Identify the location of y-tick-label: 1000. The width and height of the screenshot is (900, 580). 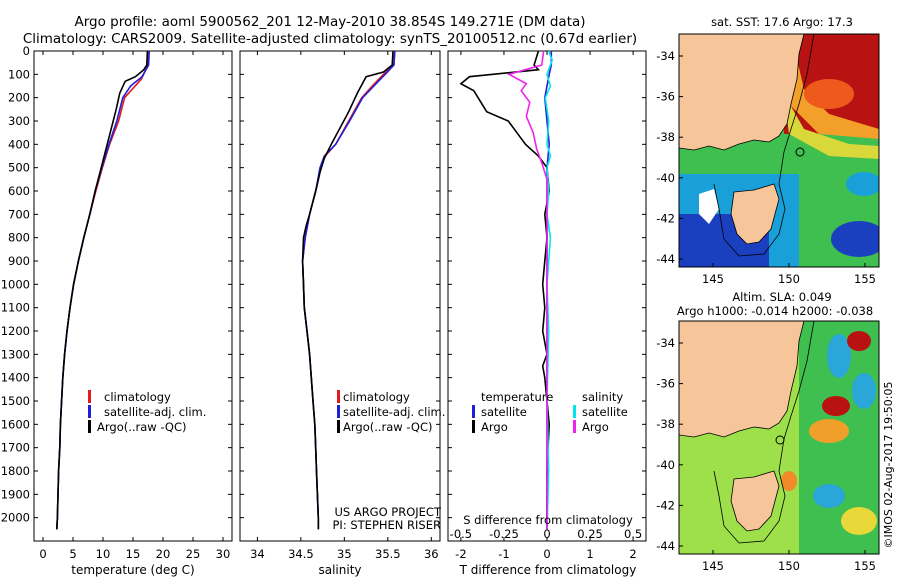
(15, 284).